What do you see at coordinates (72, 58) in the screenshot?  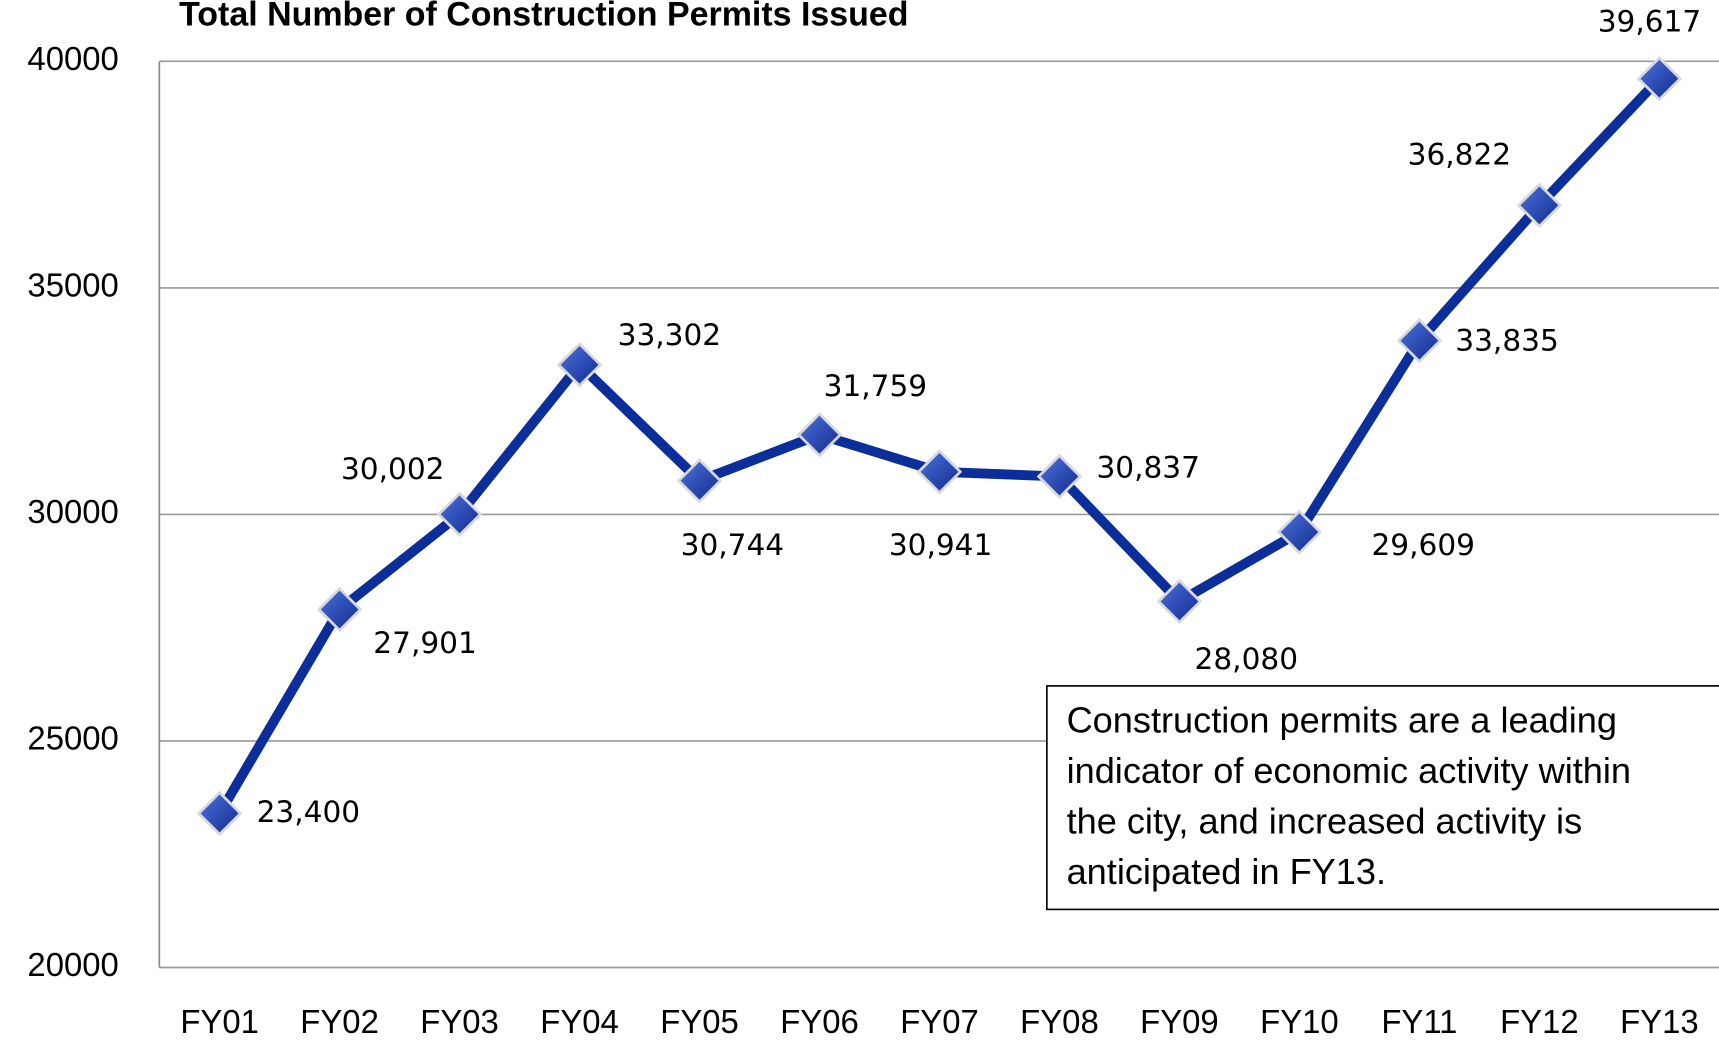 I see `y-tick-label: 40000` at bounding box center [72, 58].